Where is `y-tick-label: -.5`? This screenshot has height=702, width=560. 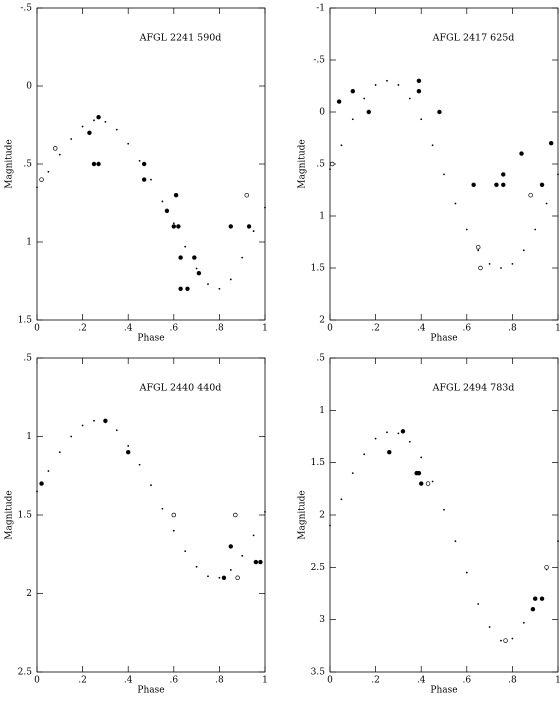 y-tick-label: -.5 is located at coordinates (319, 61).